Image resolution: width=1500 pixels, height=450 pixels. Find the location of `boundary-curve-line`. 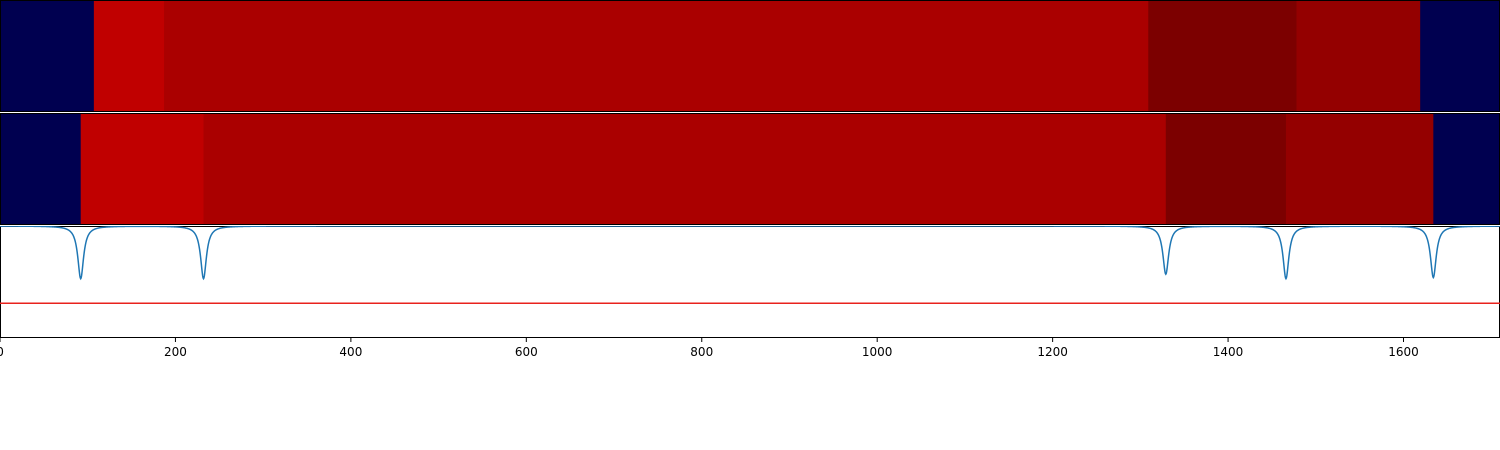

boundary-curve-line is located at coordinates (750, 253).